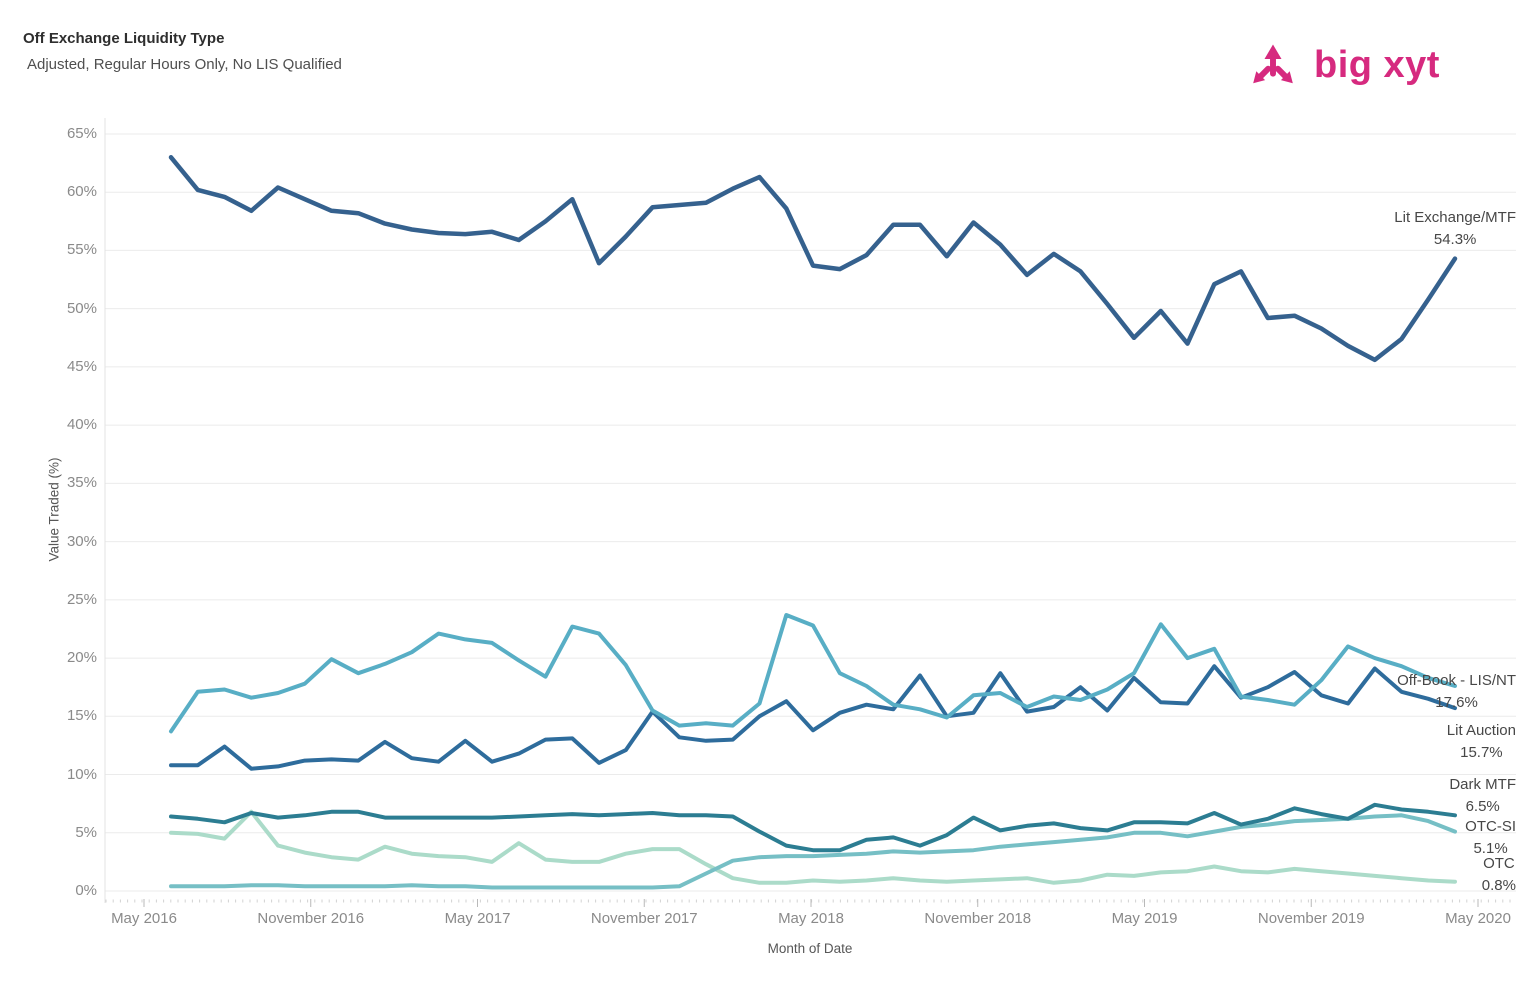 The width and height of the screenshot is (1536, 982). Describe the element at coordinates (1499, 863) in the screenshot. I see `series-name: OTC` at that location.